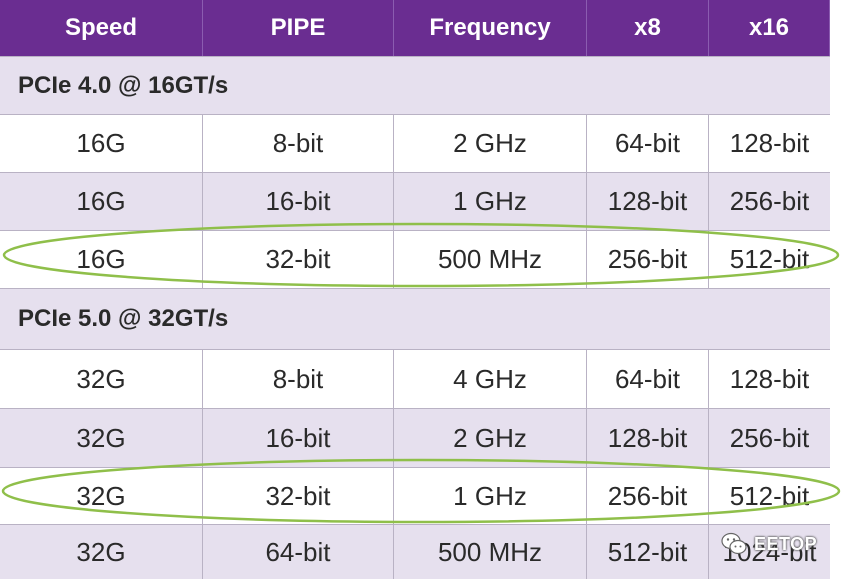 This screenshot has width=852, height=579. Describe the element at coordinates (101, 28) in the screenshot. I see `header-speed: Speed` at that location.